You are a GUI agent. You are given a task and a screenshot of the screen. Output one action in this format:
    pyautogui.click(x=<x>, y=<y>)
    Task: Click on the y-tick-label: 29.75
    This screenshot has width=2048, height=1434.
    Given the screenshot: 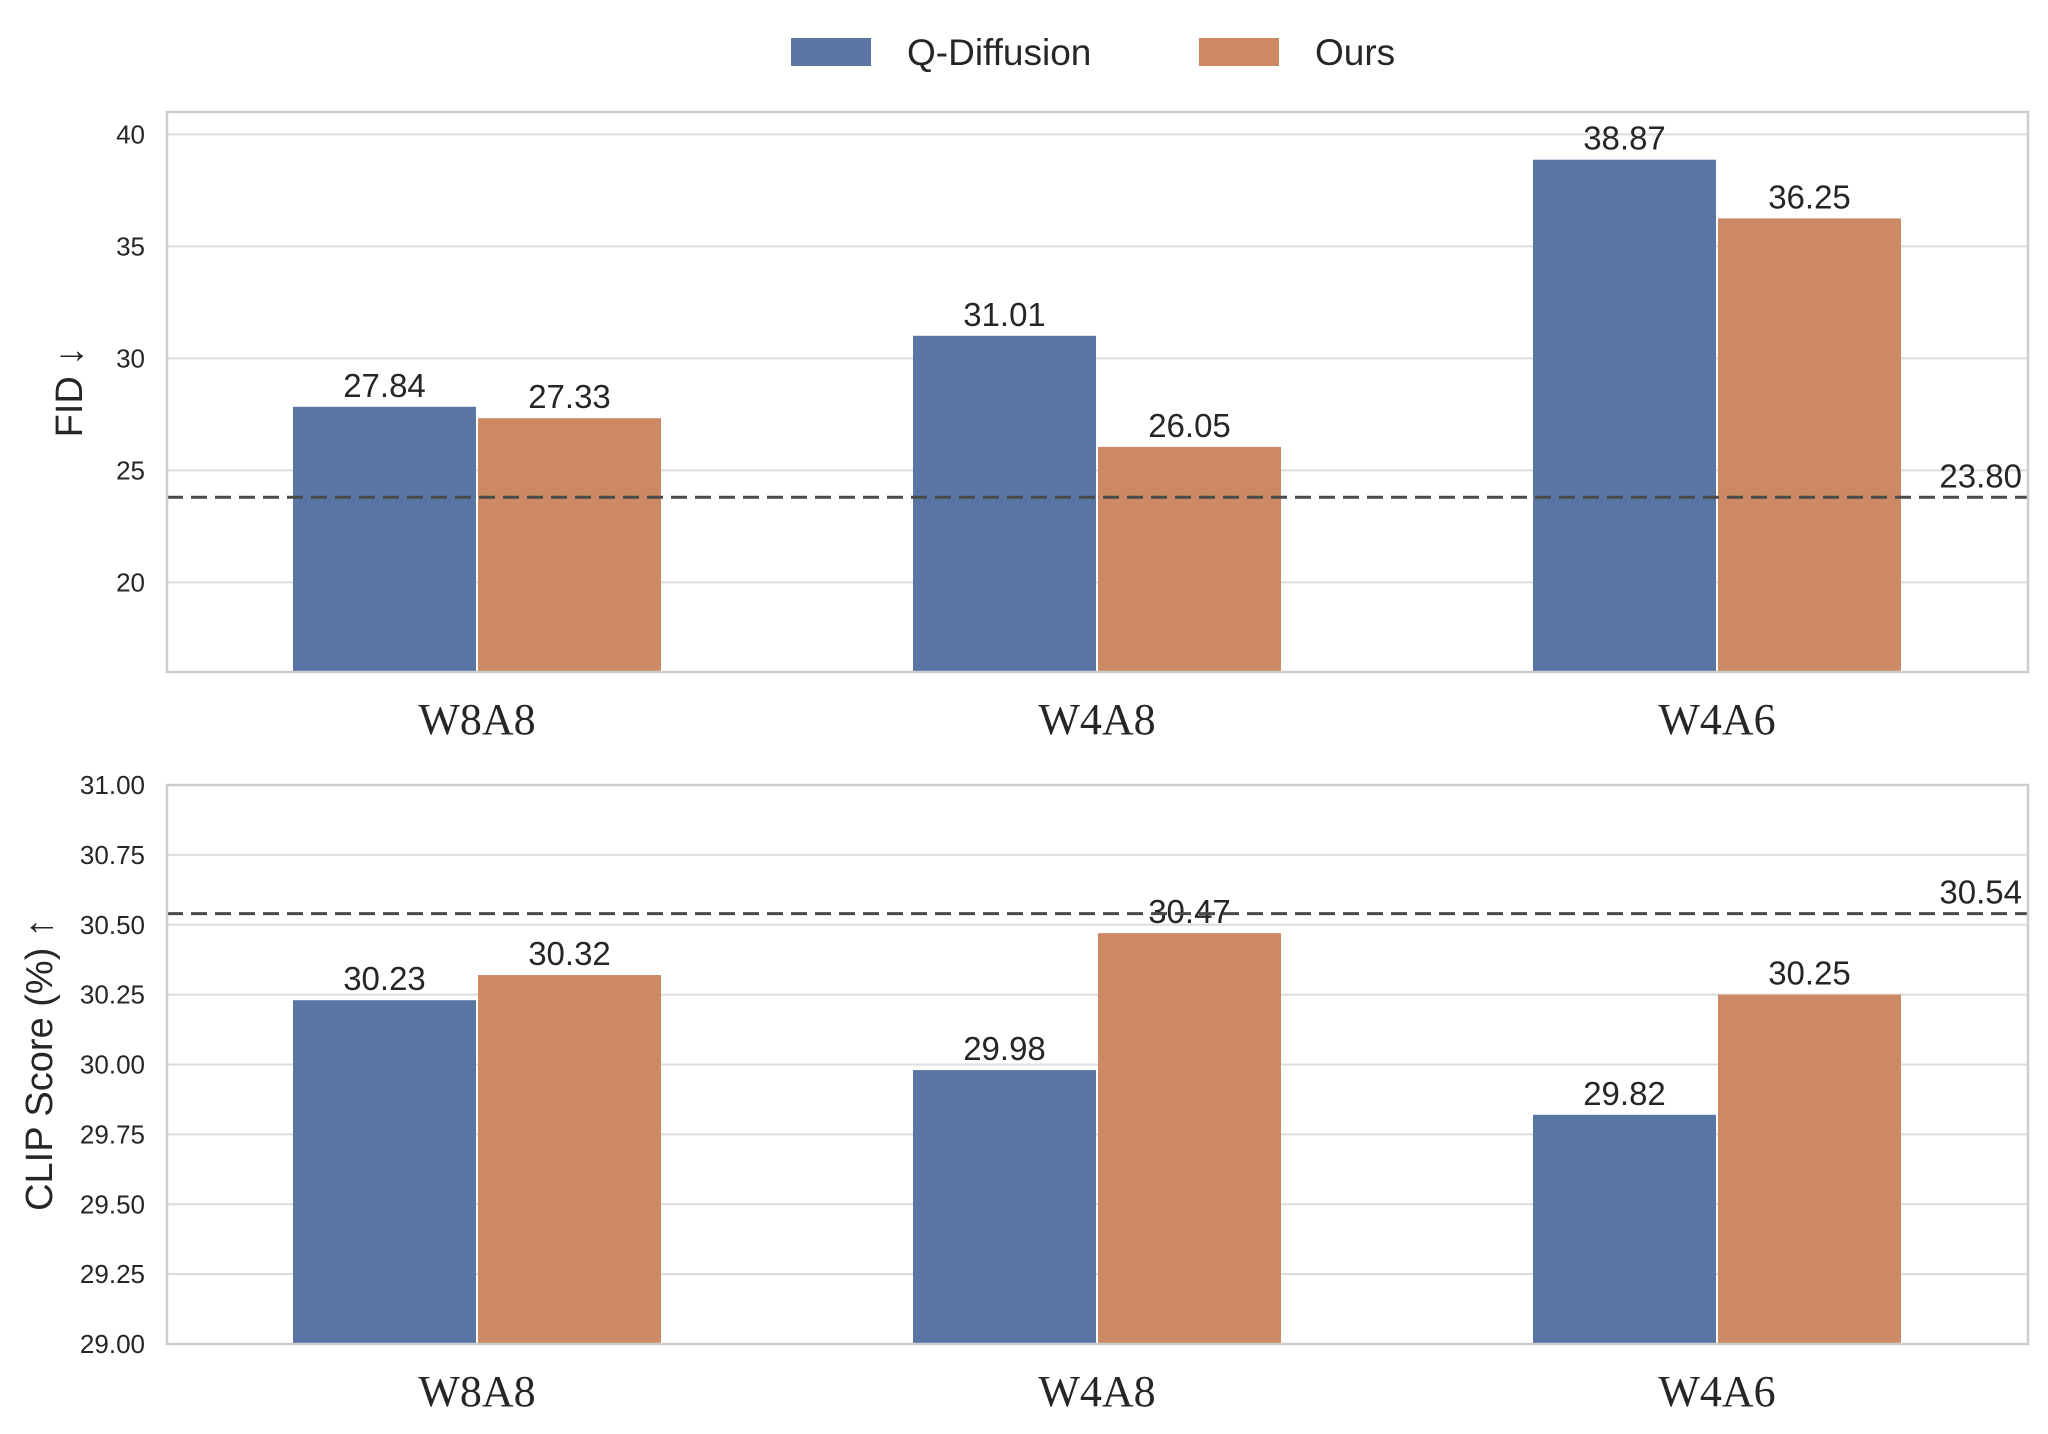 What is the action you would take?
    pyautogui.click(x=112, y=1134)
    